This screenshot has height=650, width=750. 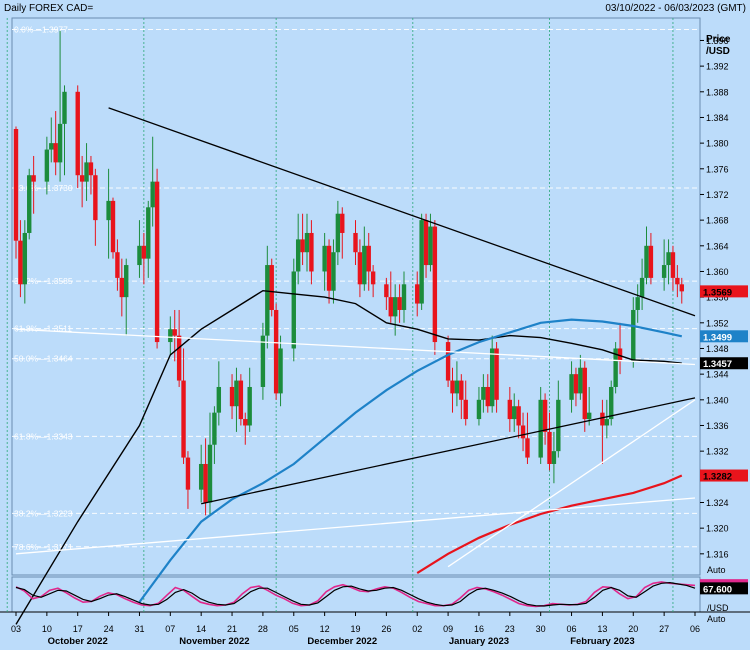 I want to click on auto-scale-label: Auto, so click(x=716, y=570).